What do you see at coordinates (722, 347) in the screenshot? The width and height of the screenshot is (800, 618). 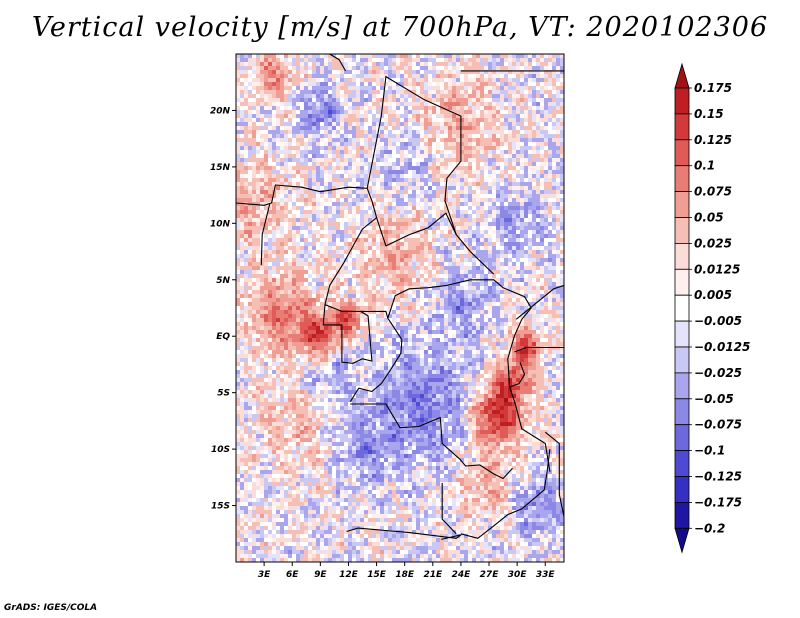 I see `colorbar-label: −0.0125` at bounding box center [722, 347].